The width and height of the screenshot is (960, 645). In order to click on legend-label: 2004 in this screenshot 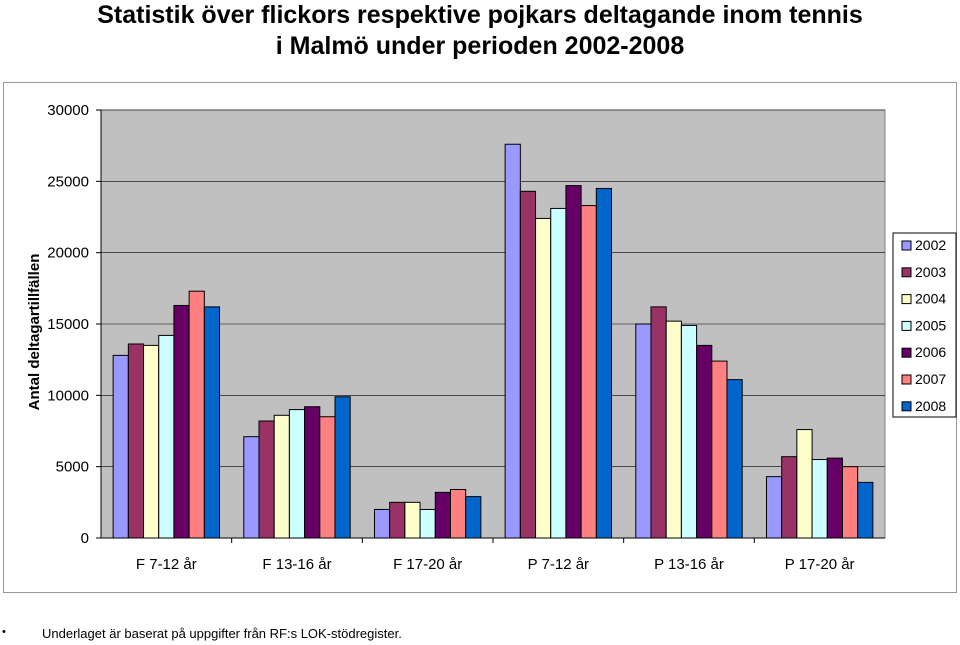, I will do `click(930, 299)`.